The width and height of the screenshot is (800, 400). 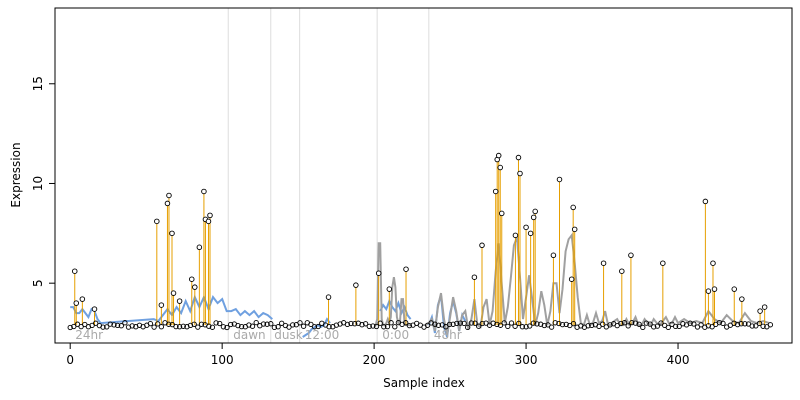 I want to click on baseline-points, so click(x=420, y=325).